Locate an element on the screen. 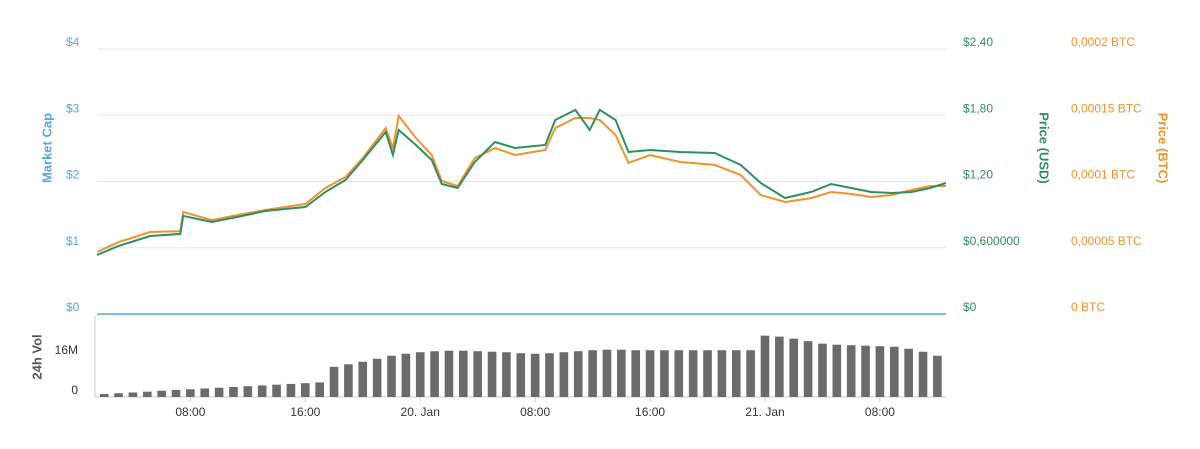 The image size is (1200, 449). y-tick-label: $1 is located at coordinates (73, 241).